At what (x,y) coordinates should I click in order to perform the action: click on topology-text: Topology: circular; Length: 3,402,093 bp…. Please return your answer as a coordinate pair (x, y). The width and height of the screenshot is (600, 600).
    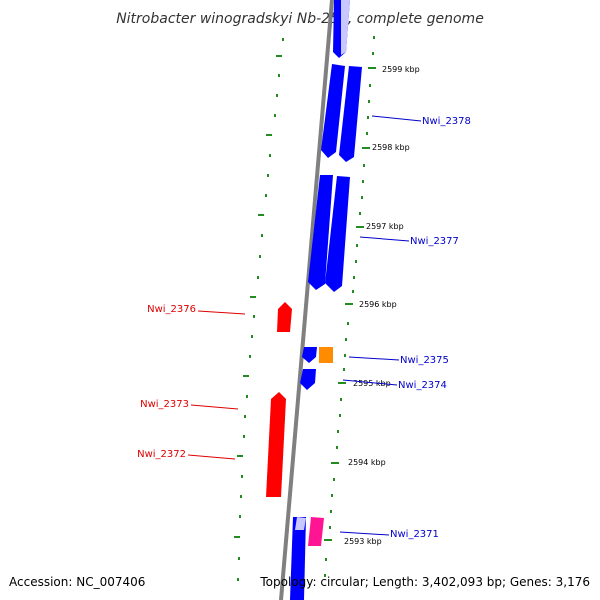
    Looking at the image, I should click on (424, 582).